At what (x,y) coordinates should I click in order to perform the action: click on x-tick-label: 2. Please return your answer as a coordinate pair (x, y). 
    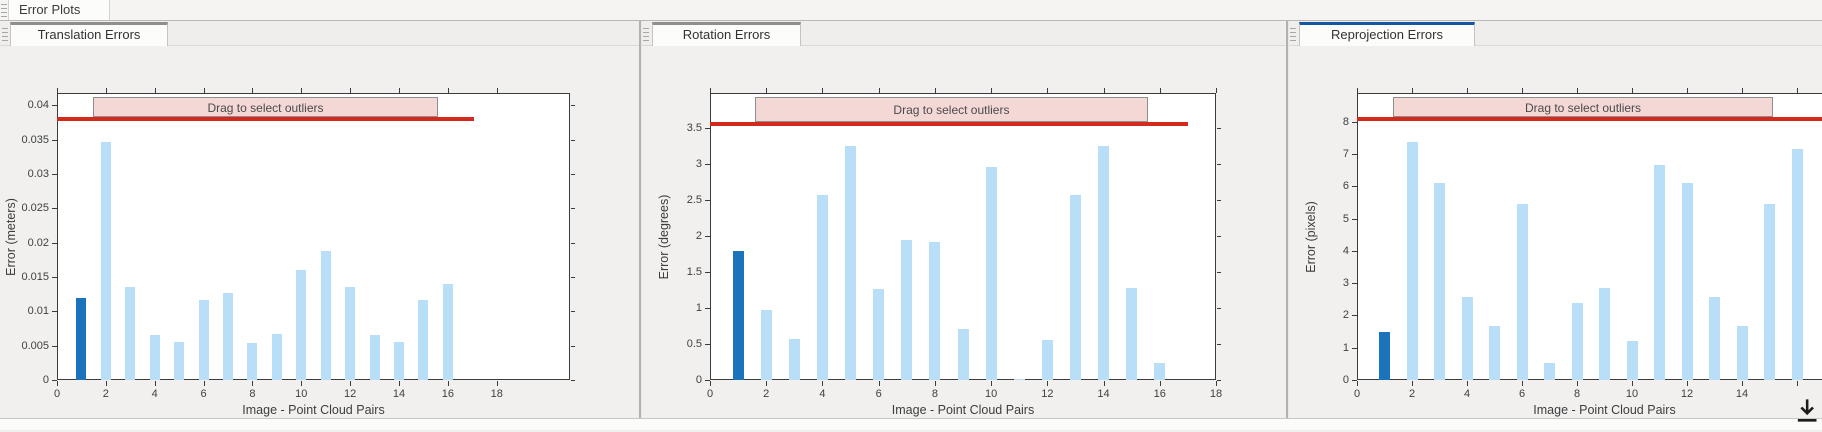
    Looking at the image, I should click on (105, 394).